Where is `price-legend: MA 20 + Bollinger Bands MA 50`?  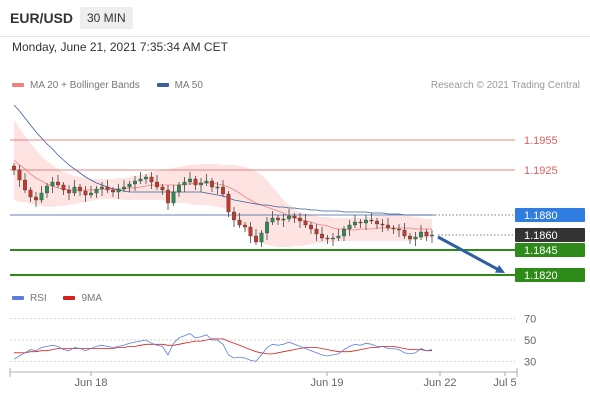
price-legend: MA 20 + Bollinger Bands MA 50 is located at coordinates (114, 85).